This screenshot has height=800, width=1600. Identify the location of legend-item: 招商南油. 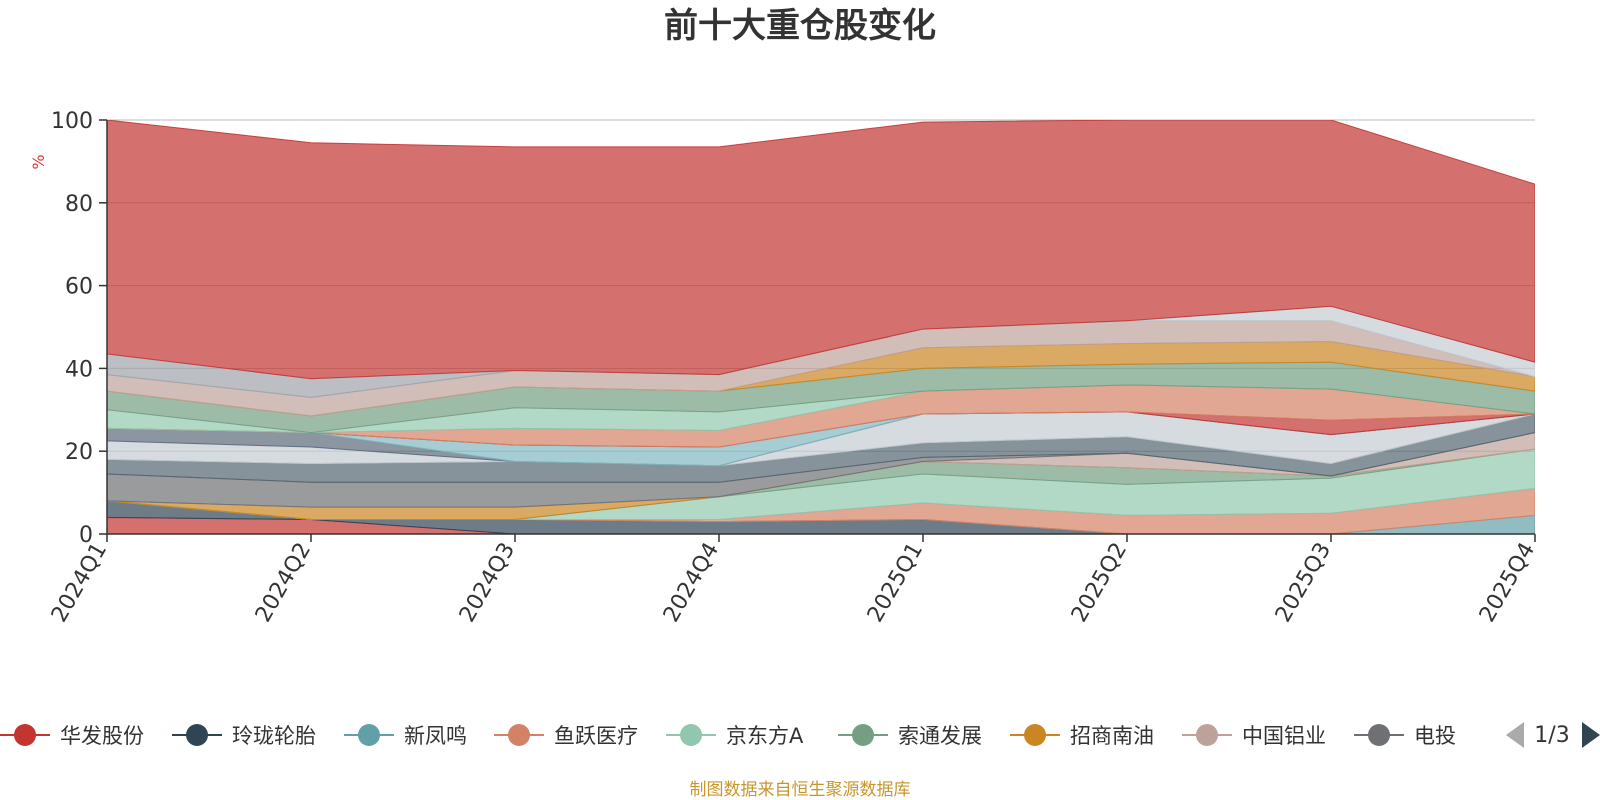
(1082, 736).